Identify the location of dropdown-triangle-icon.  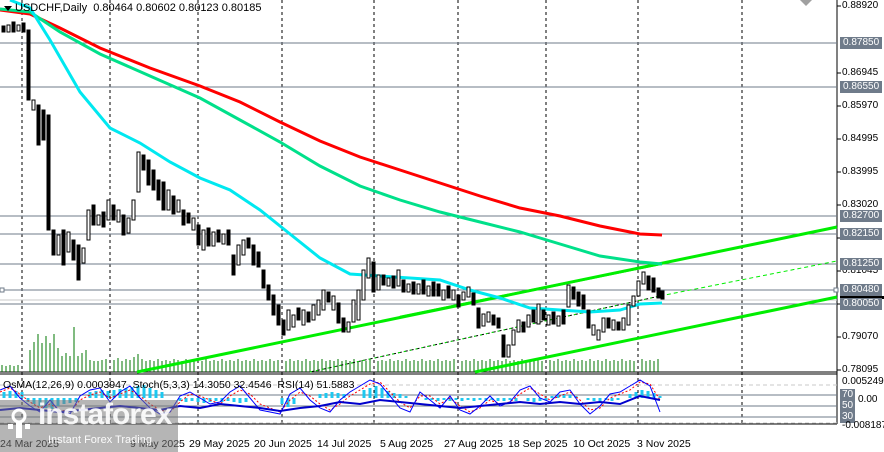
(8, 8).